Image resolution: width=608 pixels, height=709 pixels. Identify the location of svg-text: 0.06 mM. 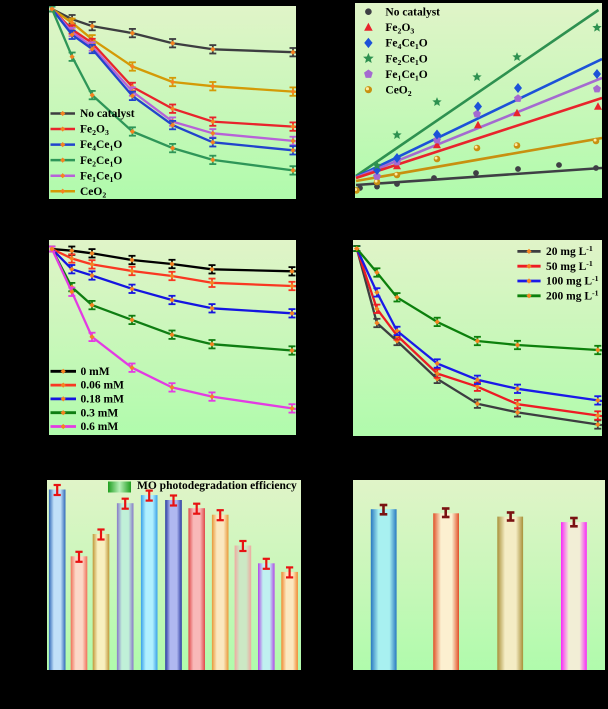
(103, 386).